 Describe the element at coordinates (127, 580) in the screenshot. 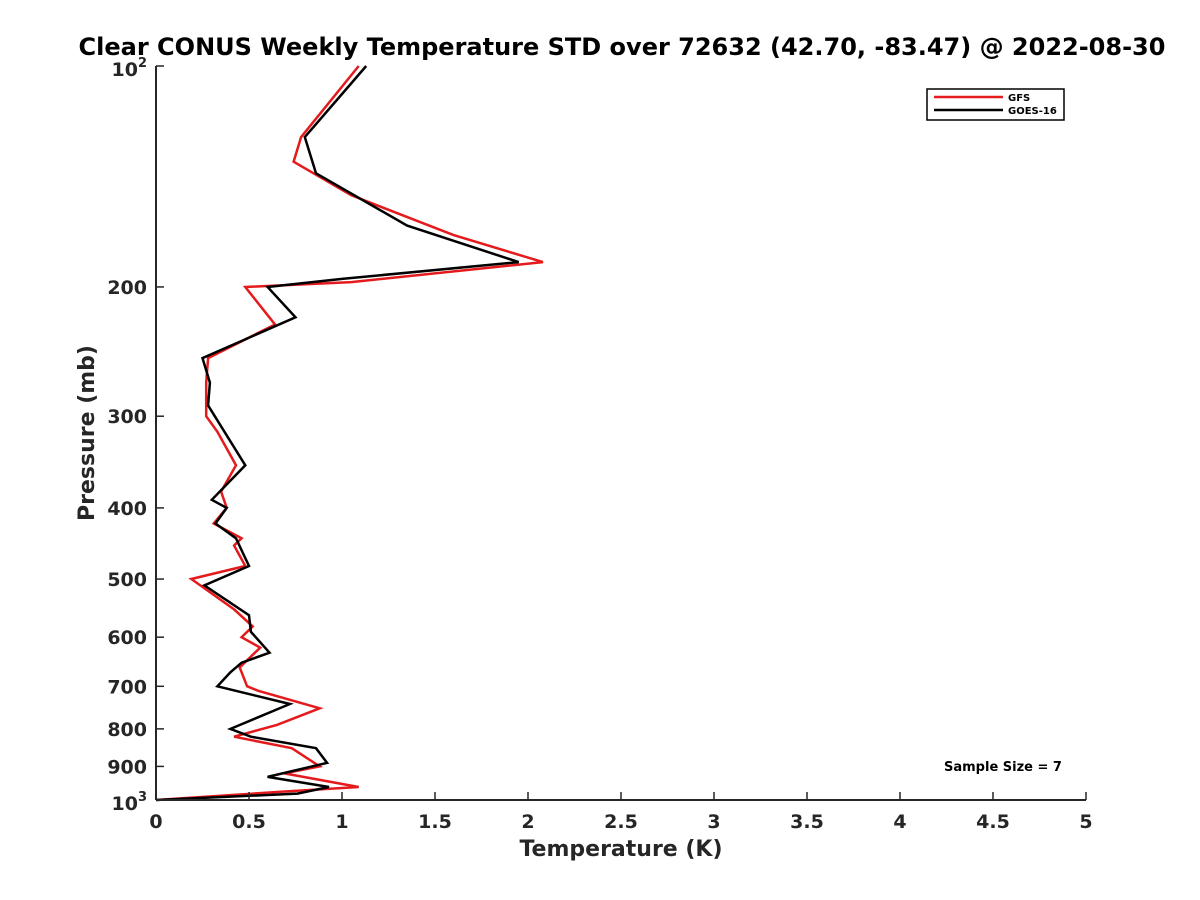

I see `y-tick-label: 500` at that location.